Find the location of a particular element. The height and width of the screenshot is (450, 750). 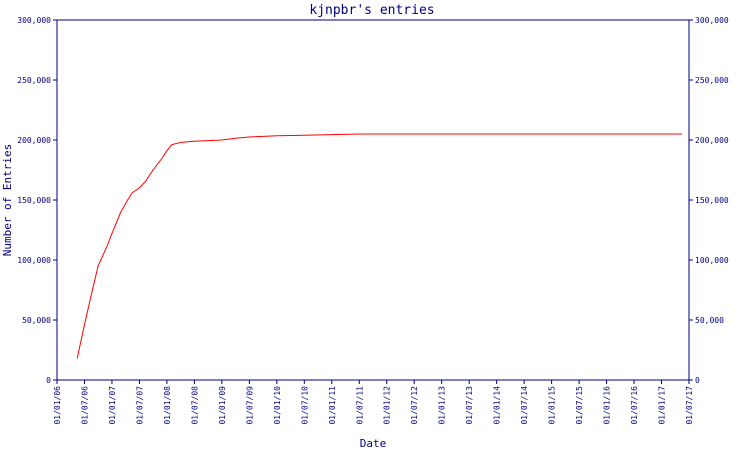

x-tick-label: 01/01/07 is located at coordinates (112, 405).